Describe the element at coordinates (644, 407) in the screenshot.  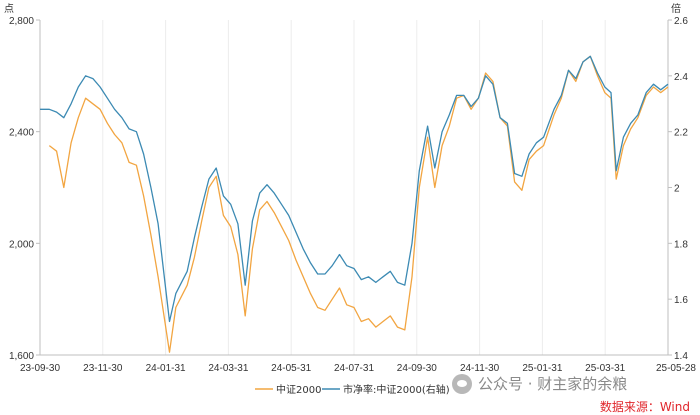
I see `source-note: 数据来源：Wind` at that location.